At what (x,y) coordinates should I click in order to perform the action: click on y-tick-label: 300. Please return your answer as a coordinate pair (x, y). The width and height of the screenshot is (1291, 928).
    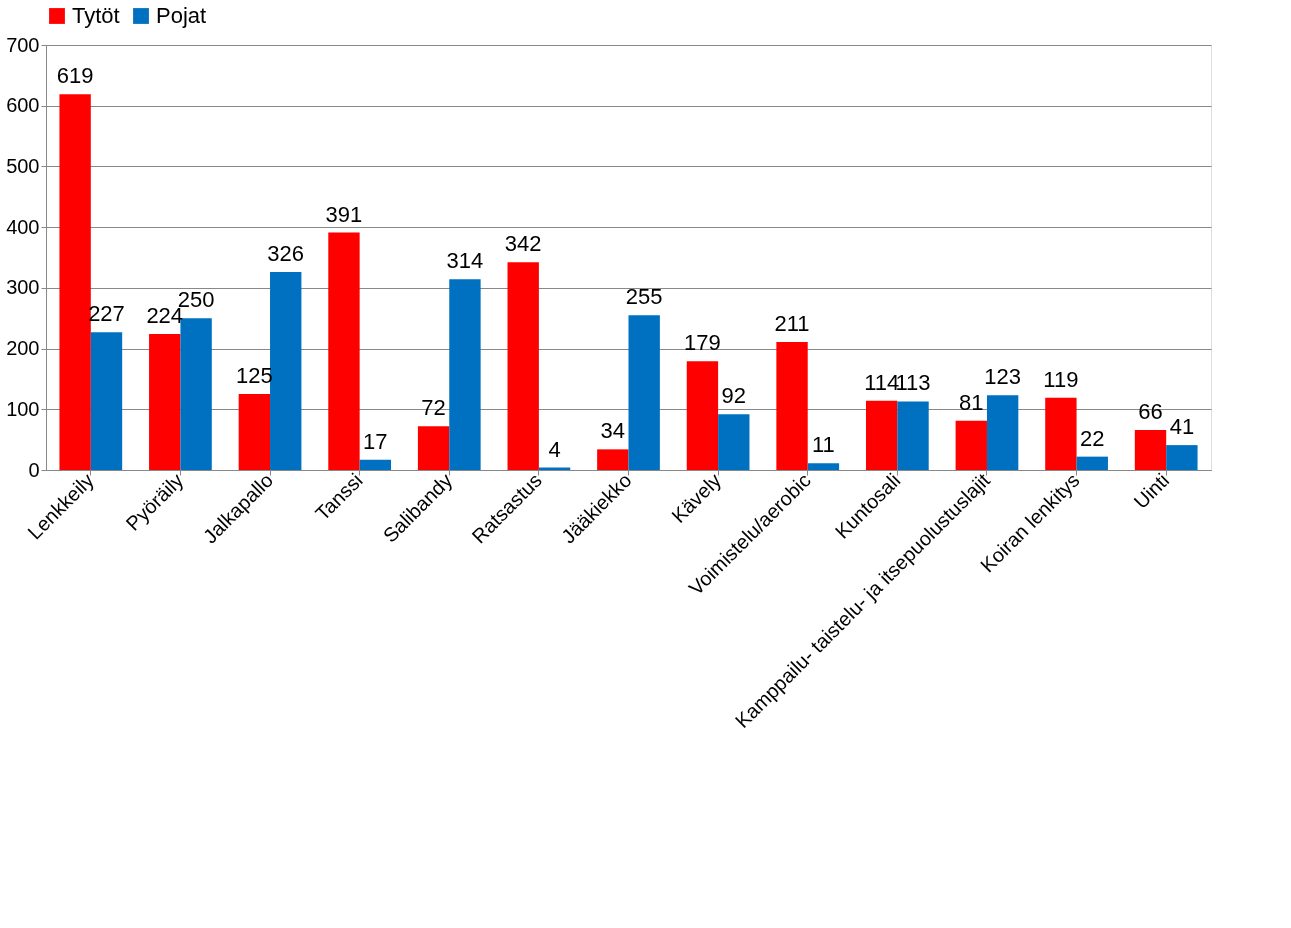
    Looking at the image, I should click on (23, 287).